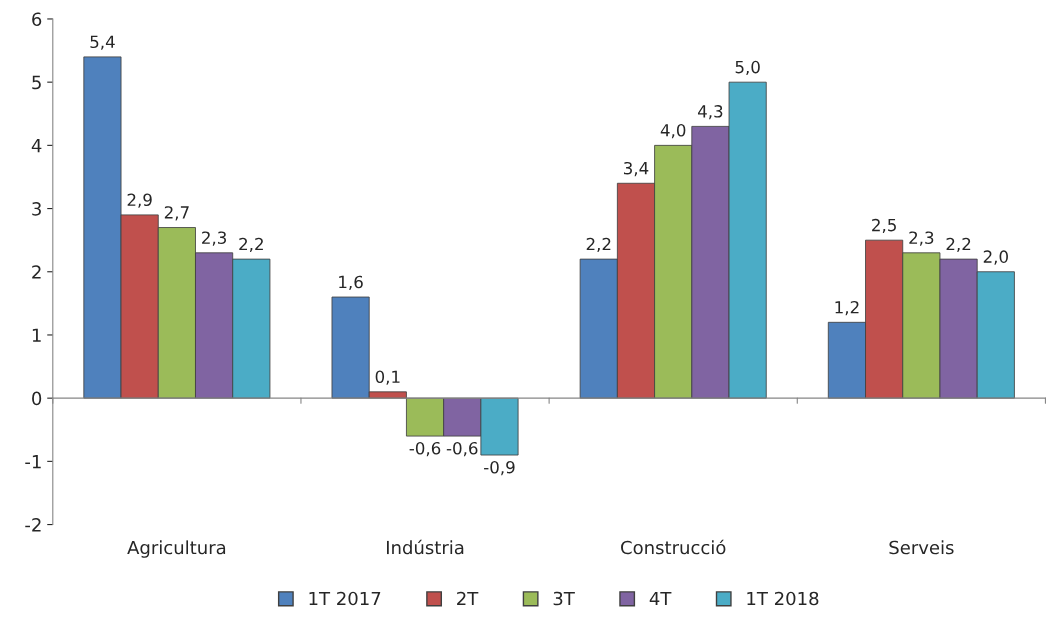 Image resolution: width=1056 pixels, height=632 pixels. What do you see at coordinates (636, 169) in the screenshot?
I see `data-label: 3,4` at bounding box center [636, 169].